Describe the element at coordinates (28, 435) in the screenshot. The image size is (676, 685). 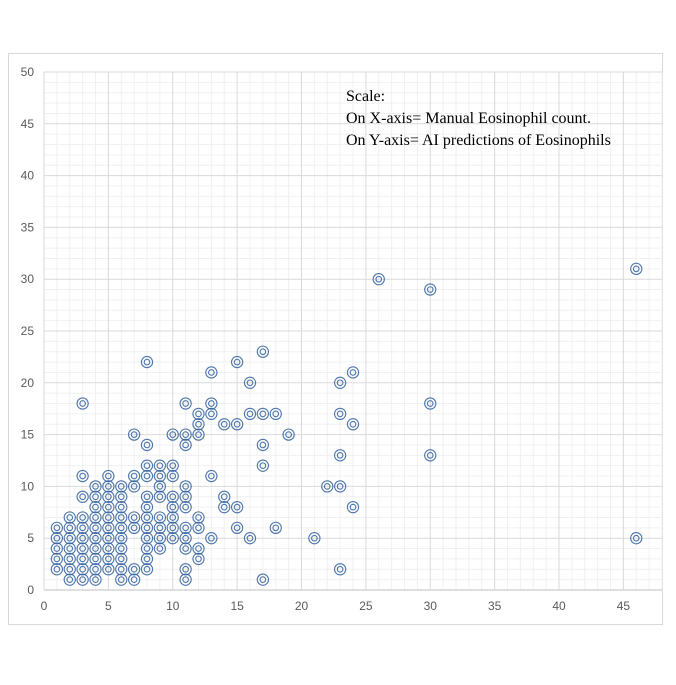
I see `y-tick-label: 15` at that location.